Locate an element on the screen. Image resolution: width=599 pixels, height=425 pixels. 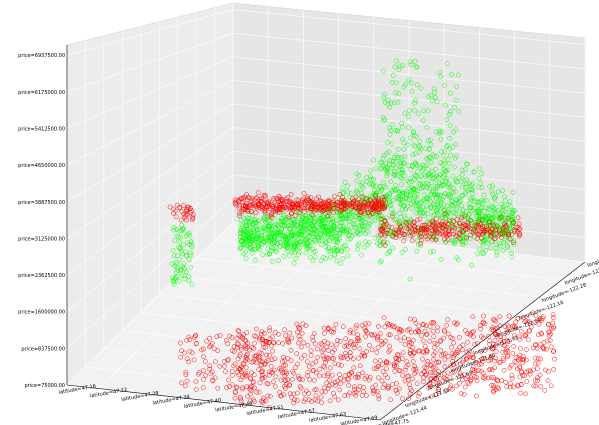
y-tick-label: longitude=-122.52 is located at coordinates (593, 258).